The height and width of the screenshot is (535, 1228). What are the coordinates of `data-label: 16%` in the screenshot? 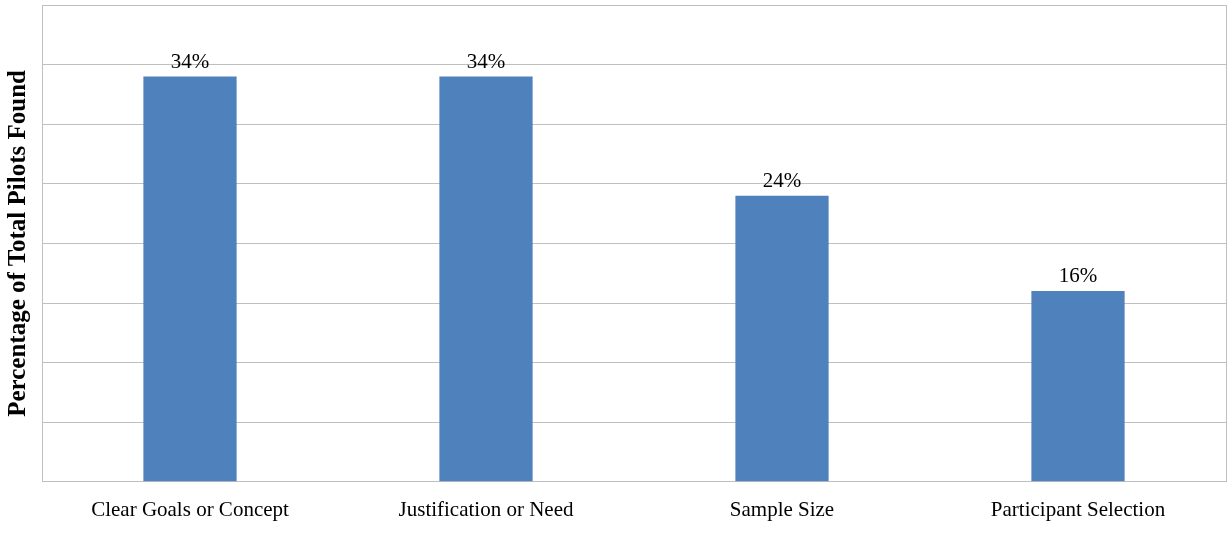 It's located at (1078, 275).